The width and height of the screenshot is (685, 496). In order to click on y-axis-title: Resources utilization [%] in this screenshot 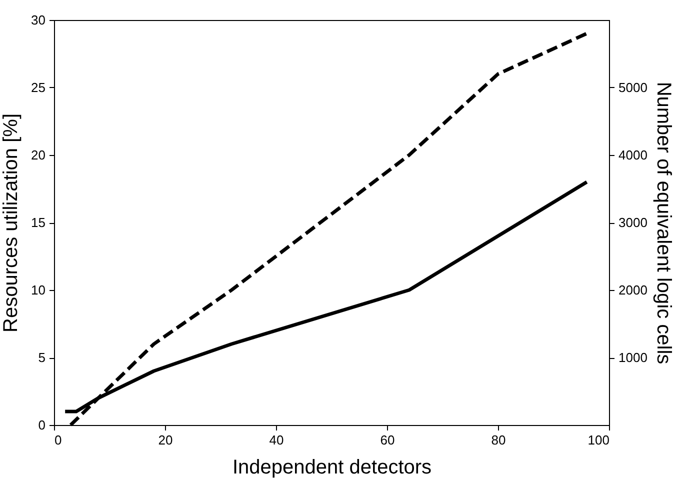, I will do `click(11, 223)`.